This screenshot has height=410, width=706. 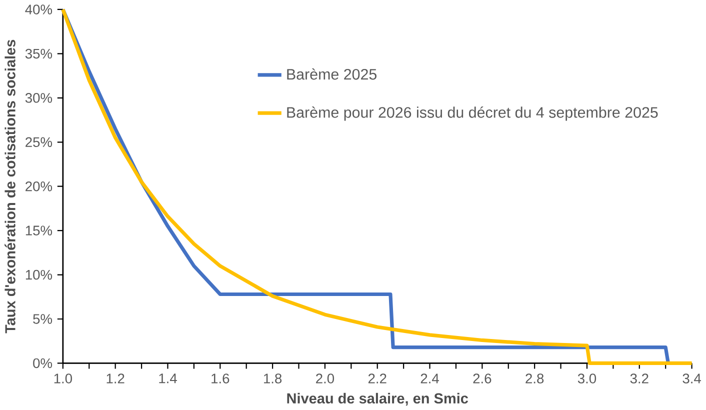 What do you see at coordinates (115, 379) in the screenshot?
I see `x-tick-label: 1.2` at bounding box center [115, 379].